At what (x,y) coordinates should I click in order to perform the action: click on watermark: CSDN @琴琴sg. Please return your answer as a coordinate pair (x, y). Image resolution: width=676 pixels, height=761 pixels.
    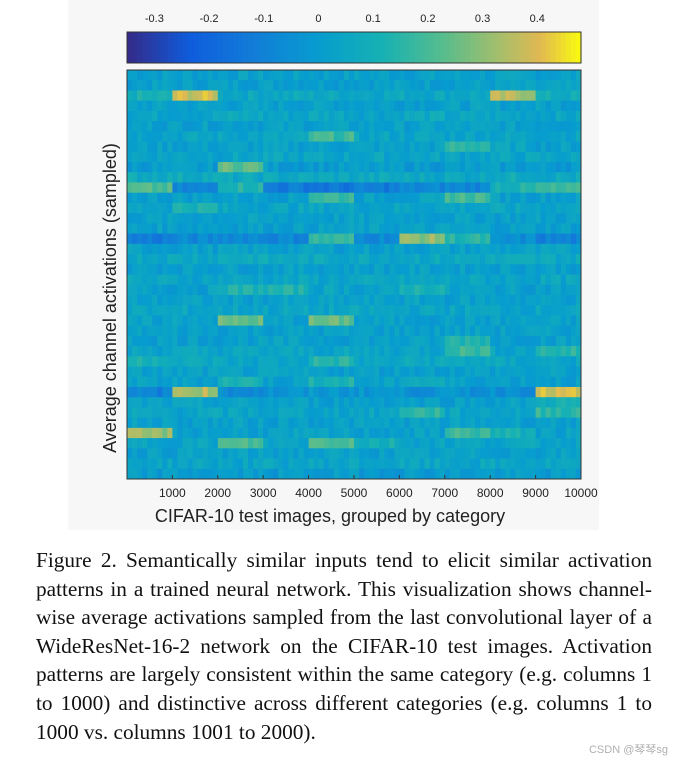
    Looking at the image, I should click on (628, 750).